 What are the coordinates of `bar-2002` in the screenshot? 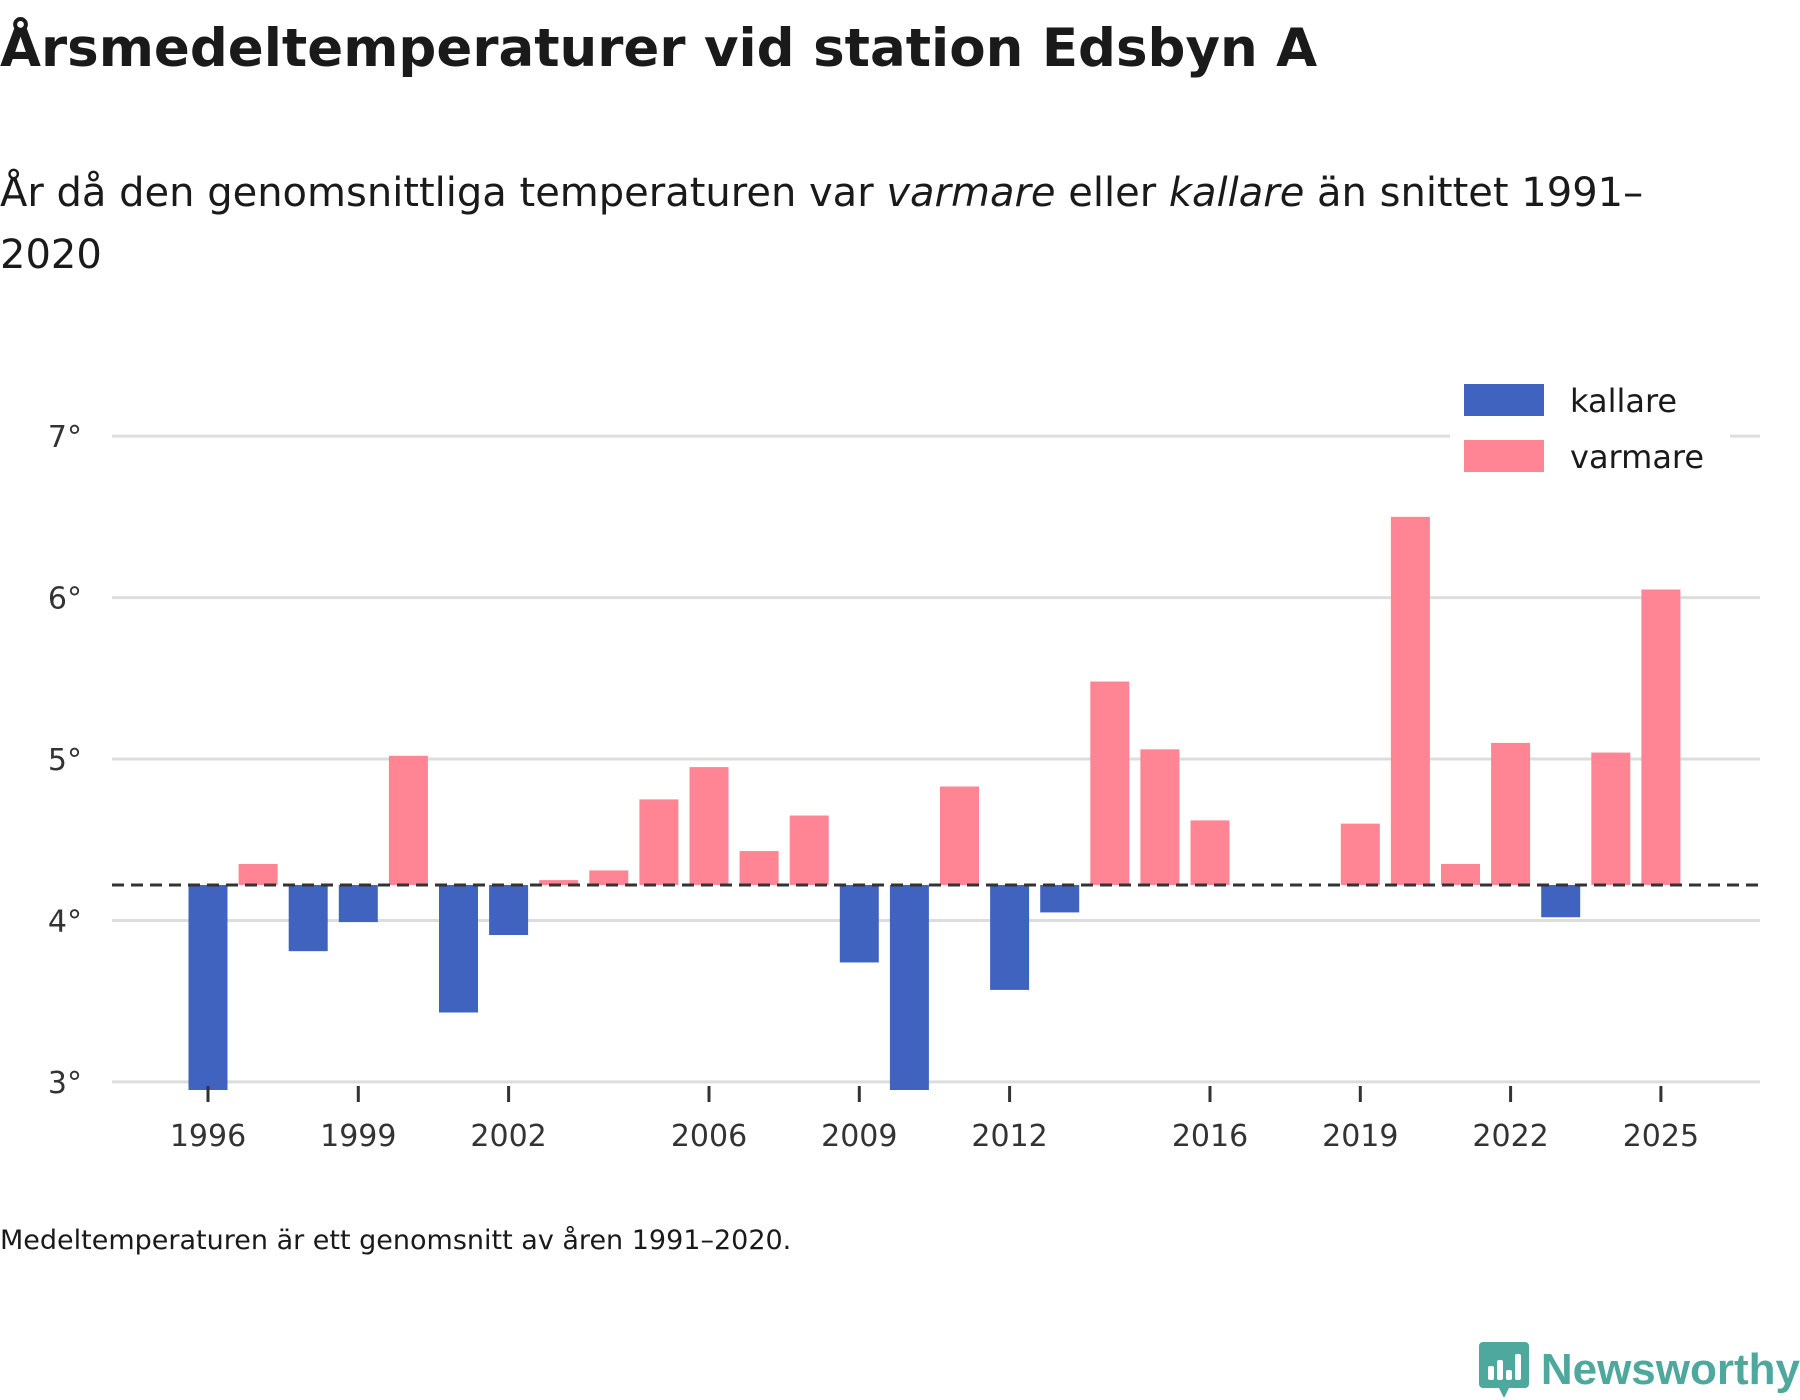 It's located at (509, 910).